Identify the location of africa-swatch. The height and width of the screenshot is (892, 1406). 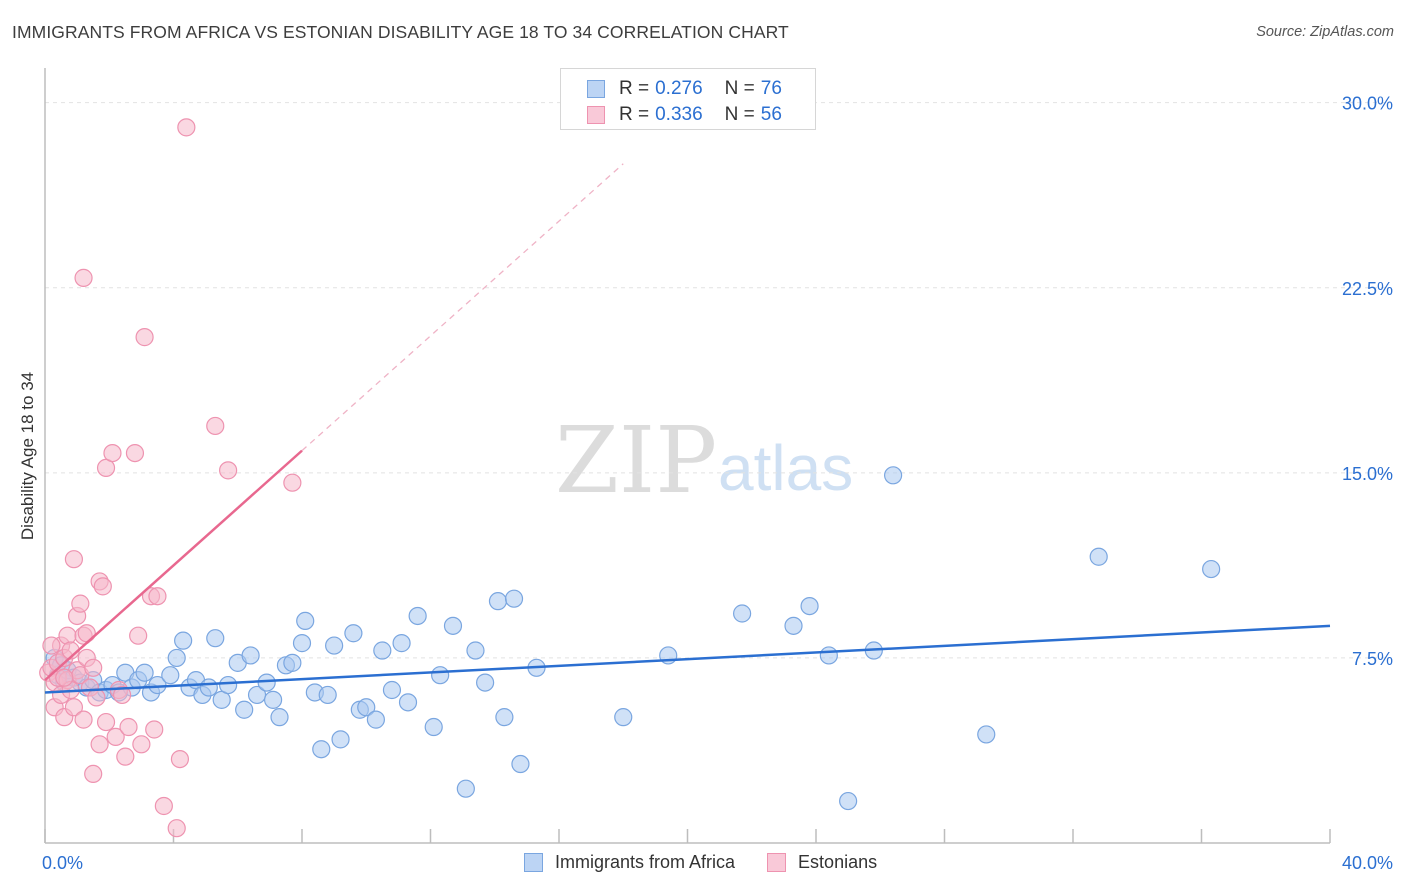
(596, 89).